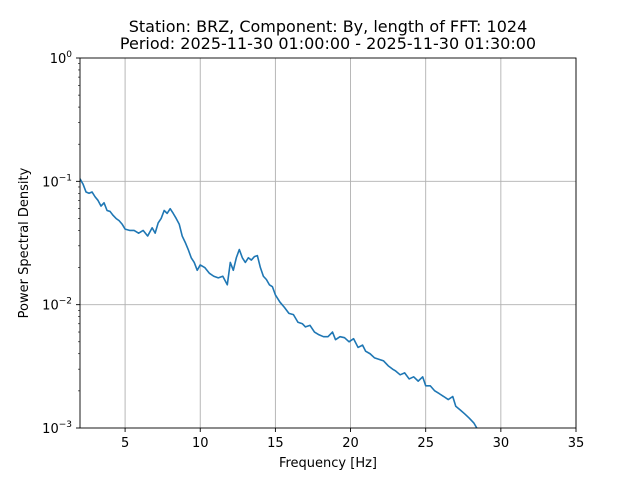 The width and height of the screenshot is (640, 480). I want to click on y-tick-label: 10⁻², so click(57, 305).